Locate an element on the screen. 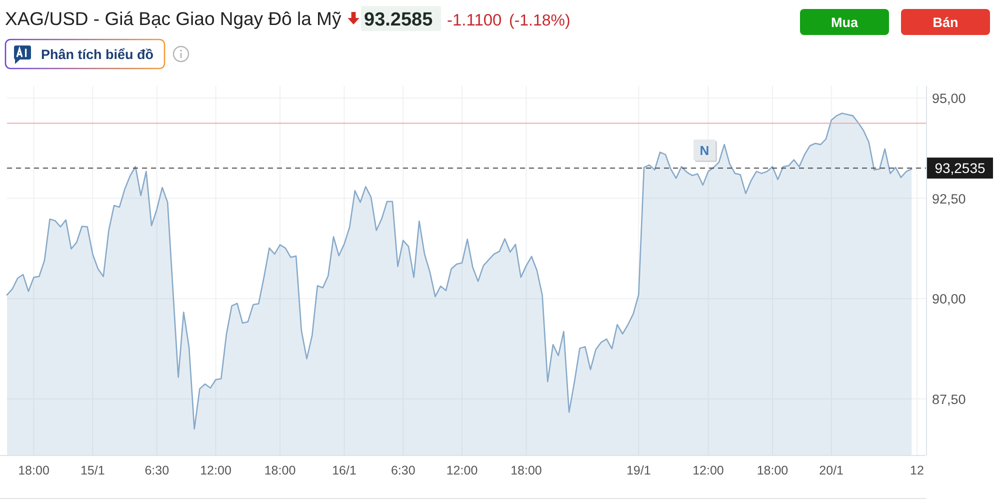  text: Mua is located at coordinates (844, 22).